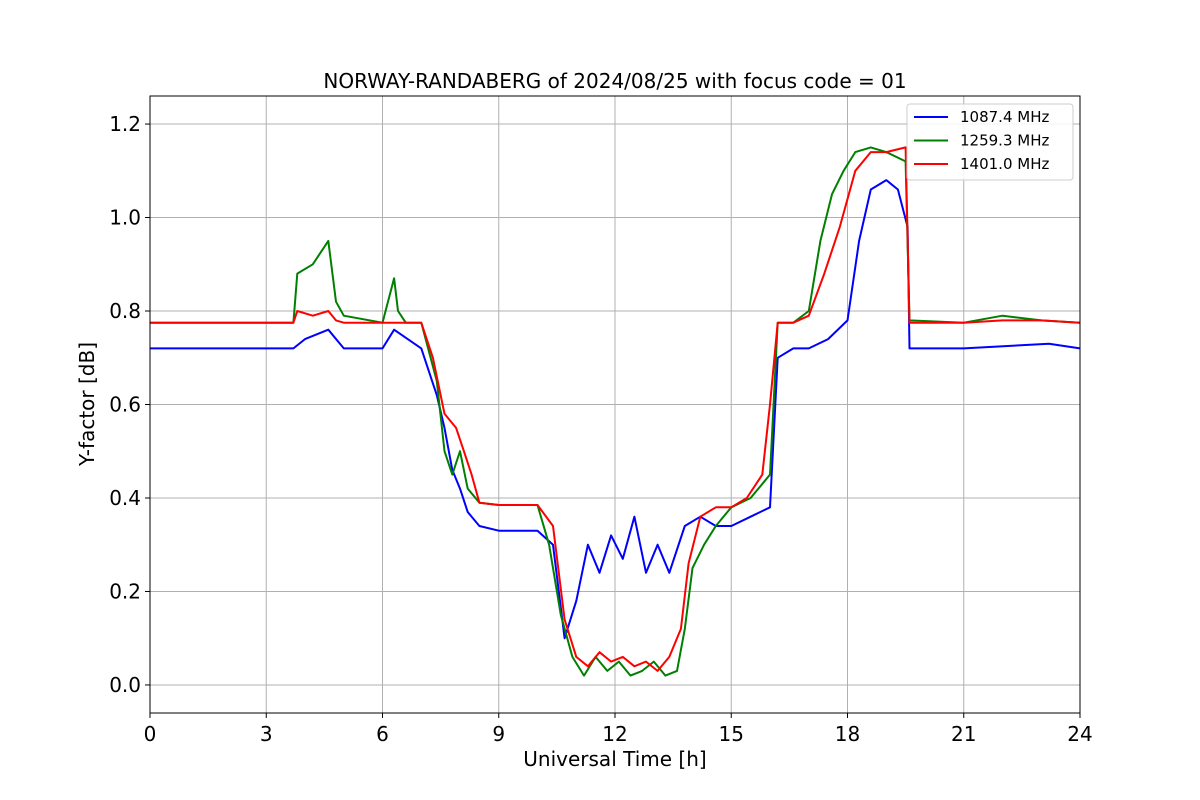  What do you see at coordinates (125, 218) in the screenshot?
I see `y-tick-label: 1.0` at bounding box center [125, 218].